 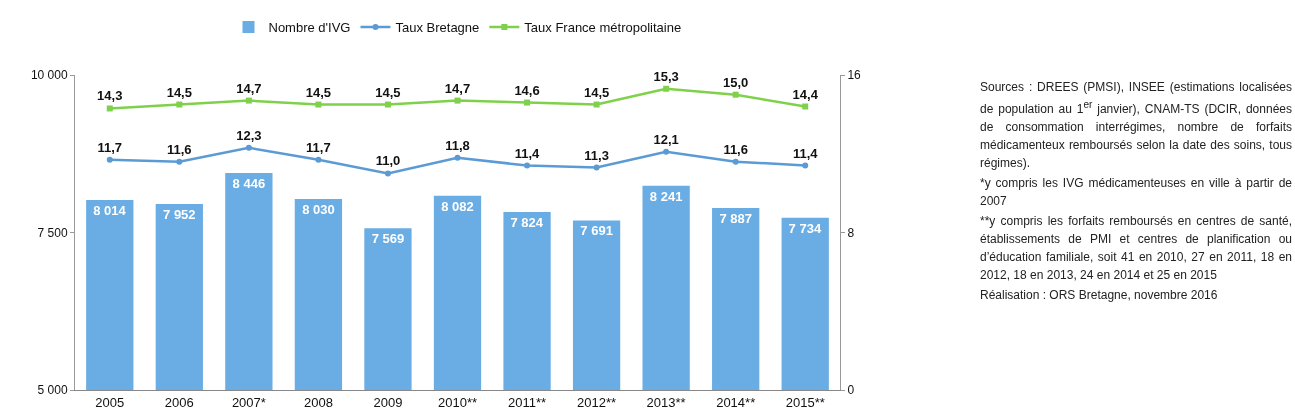 I want to click on data-label: 7 734, so click(x=805, y=228).